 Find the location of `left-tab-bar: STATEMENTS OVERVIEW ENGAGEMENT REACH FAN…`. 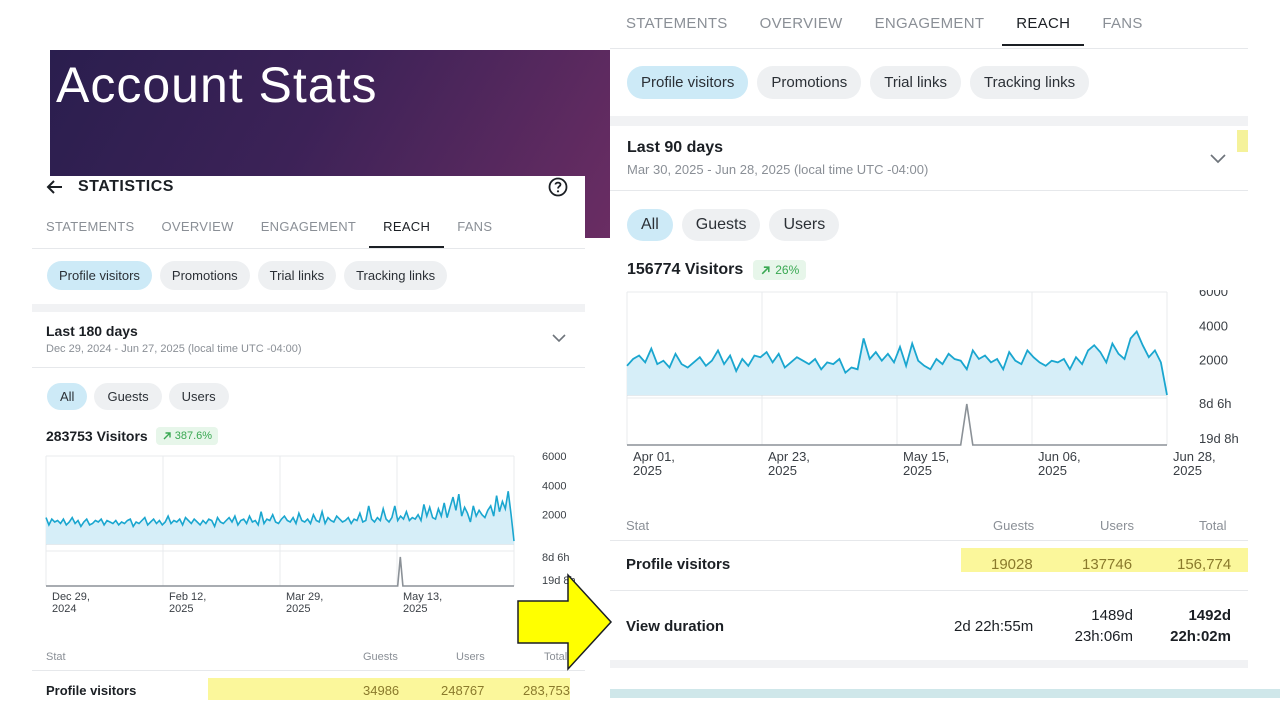

left-tab-bar: STATEMENTS OVERVIEW ENGAGEMENT REACH FAN… is located at coordinates (269, 233).